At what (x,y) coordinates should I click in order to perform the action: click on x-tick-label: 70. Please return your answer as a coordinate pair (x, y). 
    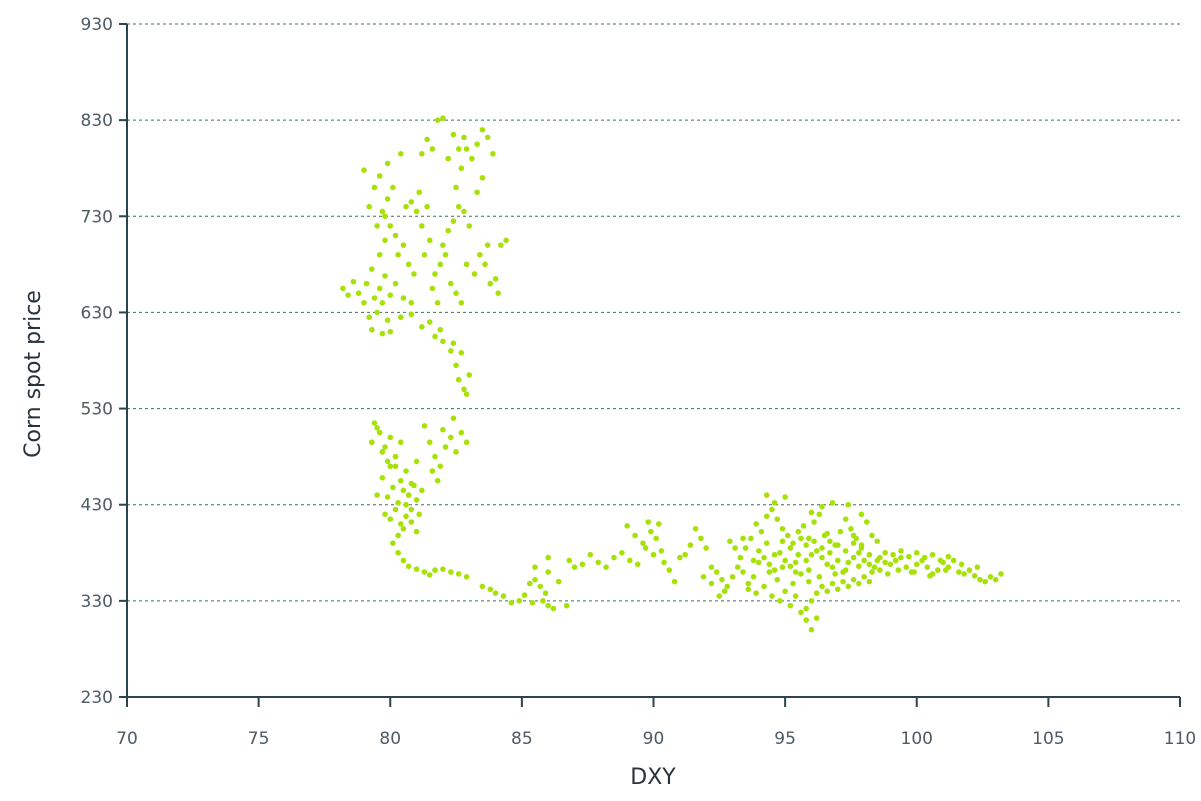
    Looking at the image, I should click on (127, 739).